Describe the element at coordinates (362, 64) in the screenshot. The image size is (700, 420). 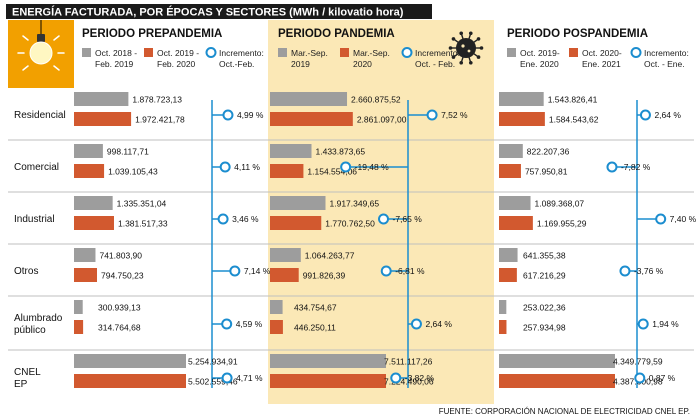
I see `legend-label: 2020` at that location.